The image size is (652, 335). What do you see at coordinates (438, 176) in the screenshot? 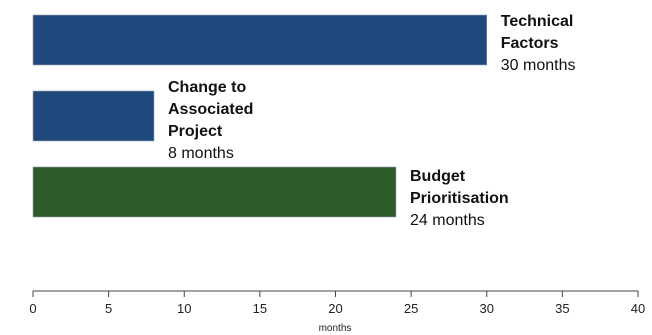
I see `bar-2-category-label-line-0: Budget` at bounding box center [438, 176].